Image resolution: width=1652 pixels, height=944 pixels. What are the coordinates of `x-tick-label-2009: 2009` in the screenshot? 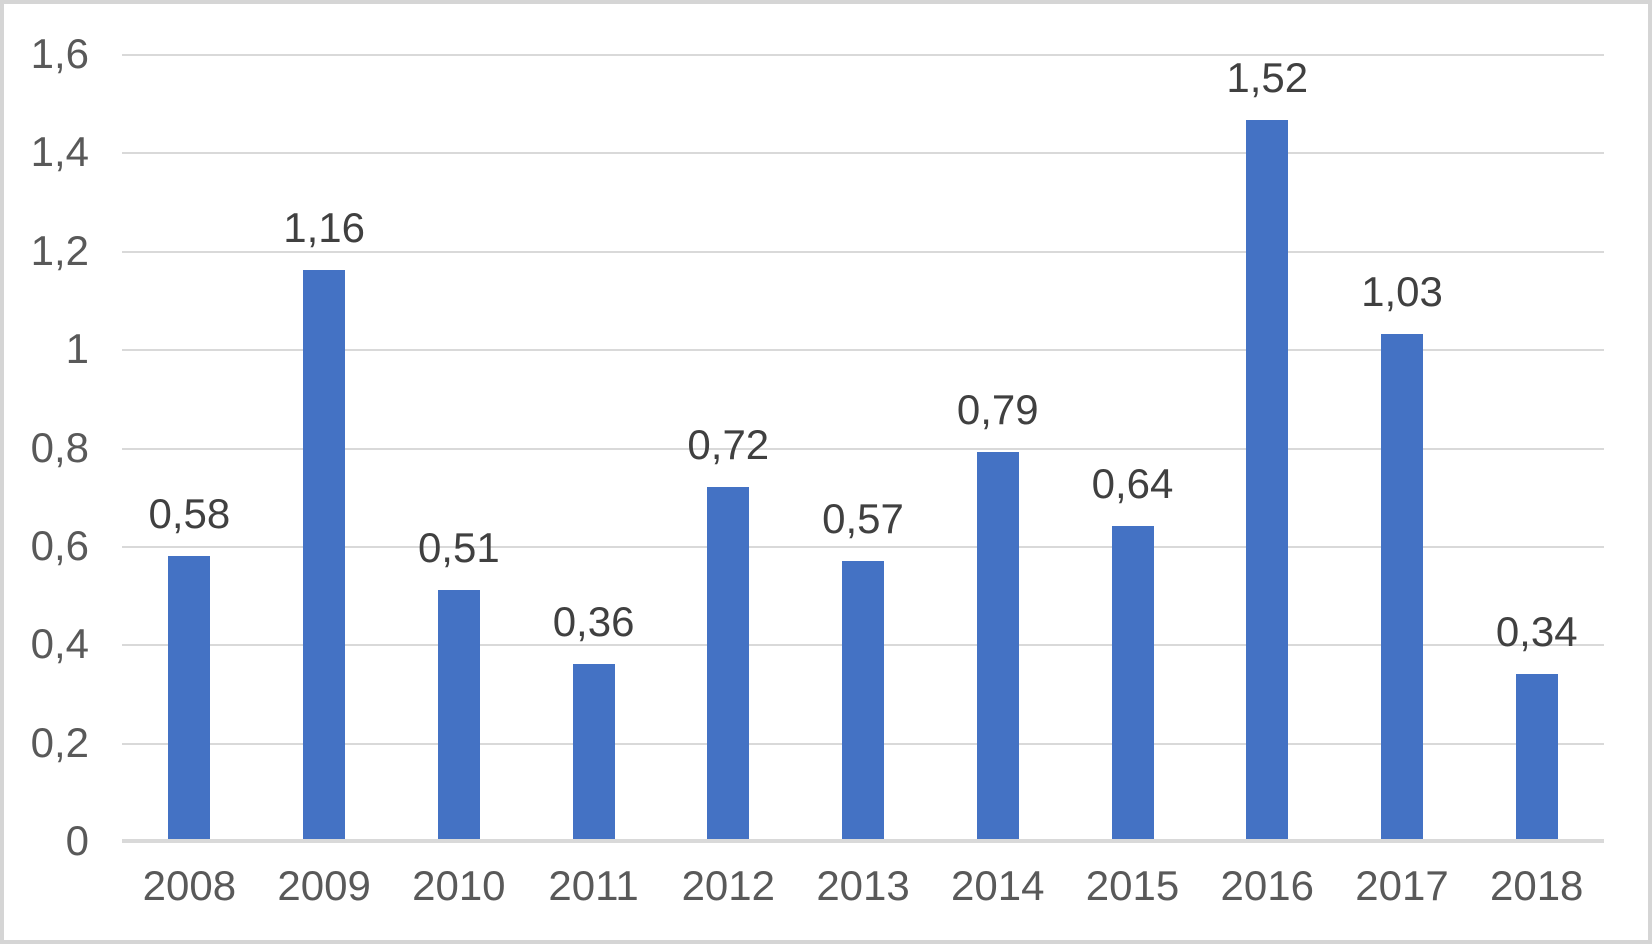 It's located at (324, 885).